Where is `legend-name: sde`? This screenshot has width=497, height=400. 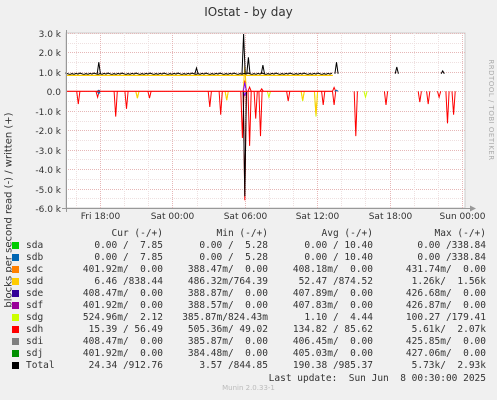
legend-name: sde is located at coordinates (35, 293).